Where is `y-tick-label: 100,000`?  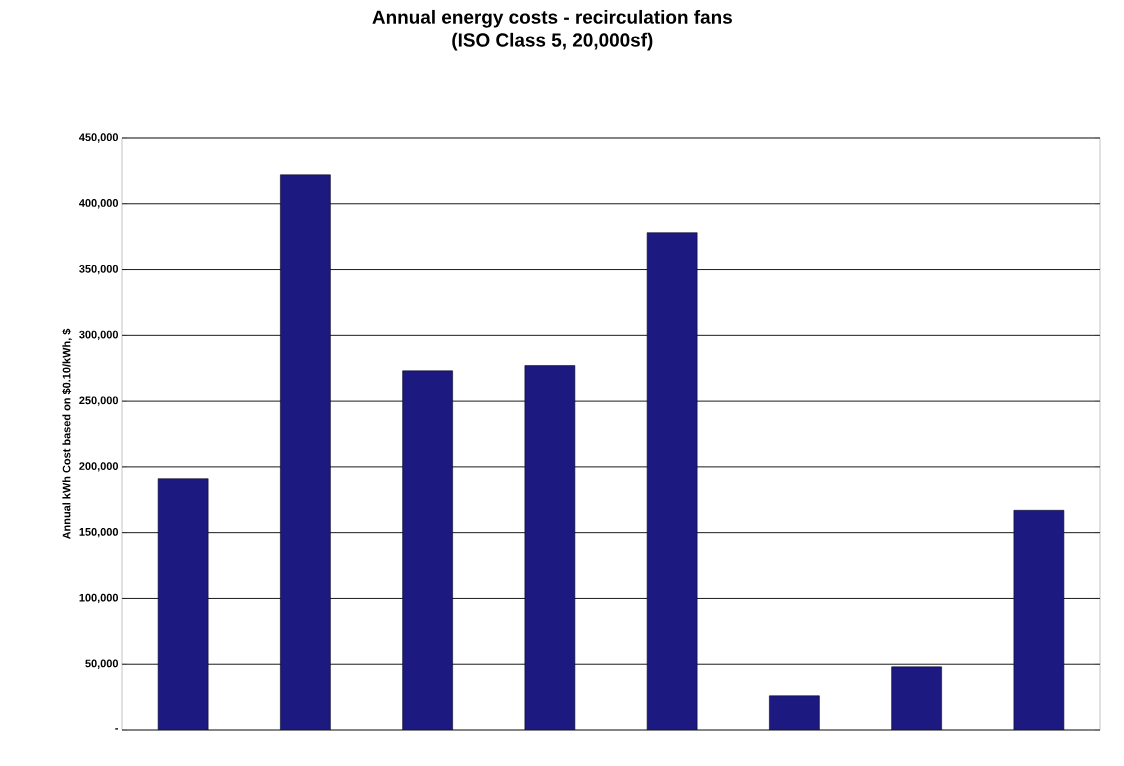
y-tick-label: 100,000 is located at coordinates (99, 598).